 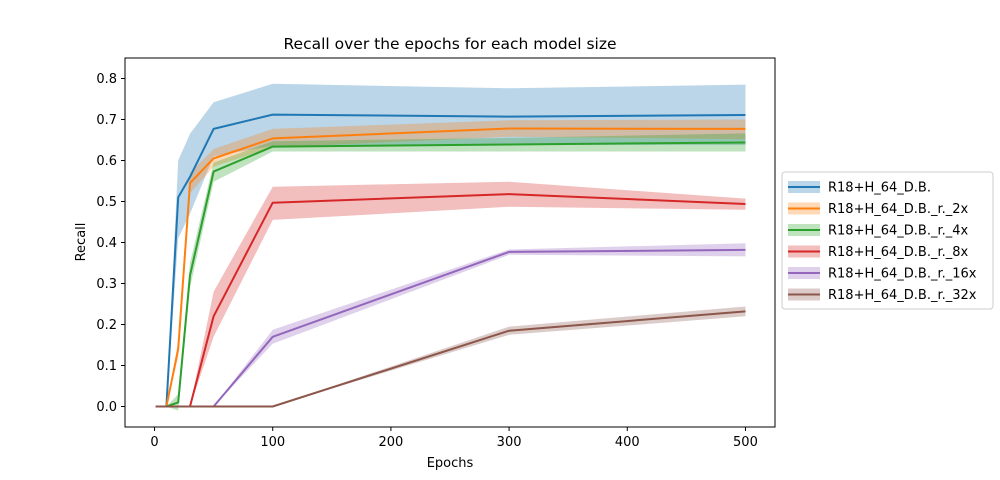 What do you see at coordinates (106, 202) in the screenshot?
I see `y-tick-label-5: 0.5` at bounding box center [106, 202].